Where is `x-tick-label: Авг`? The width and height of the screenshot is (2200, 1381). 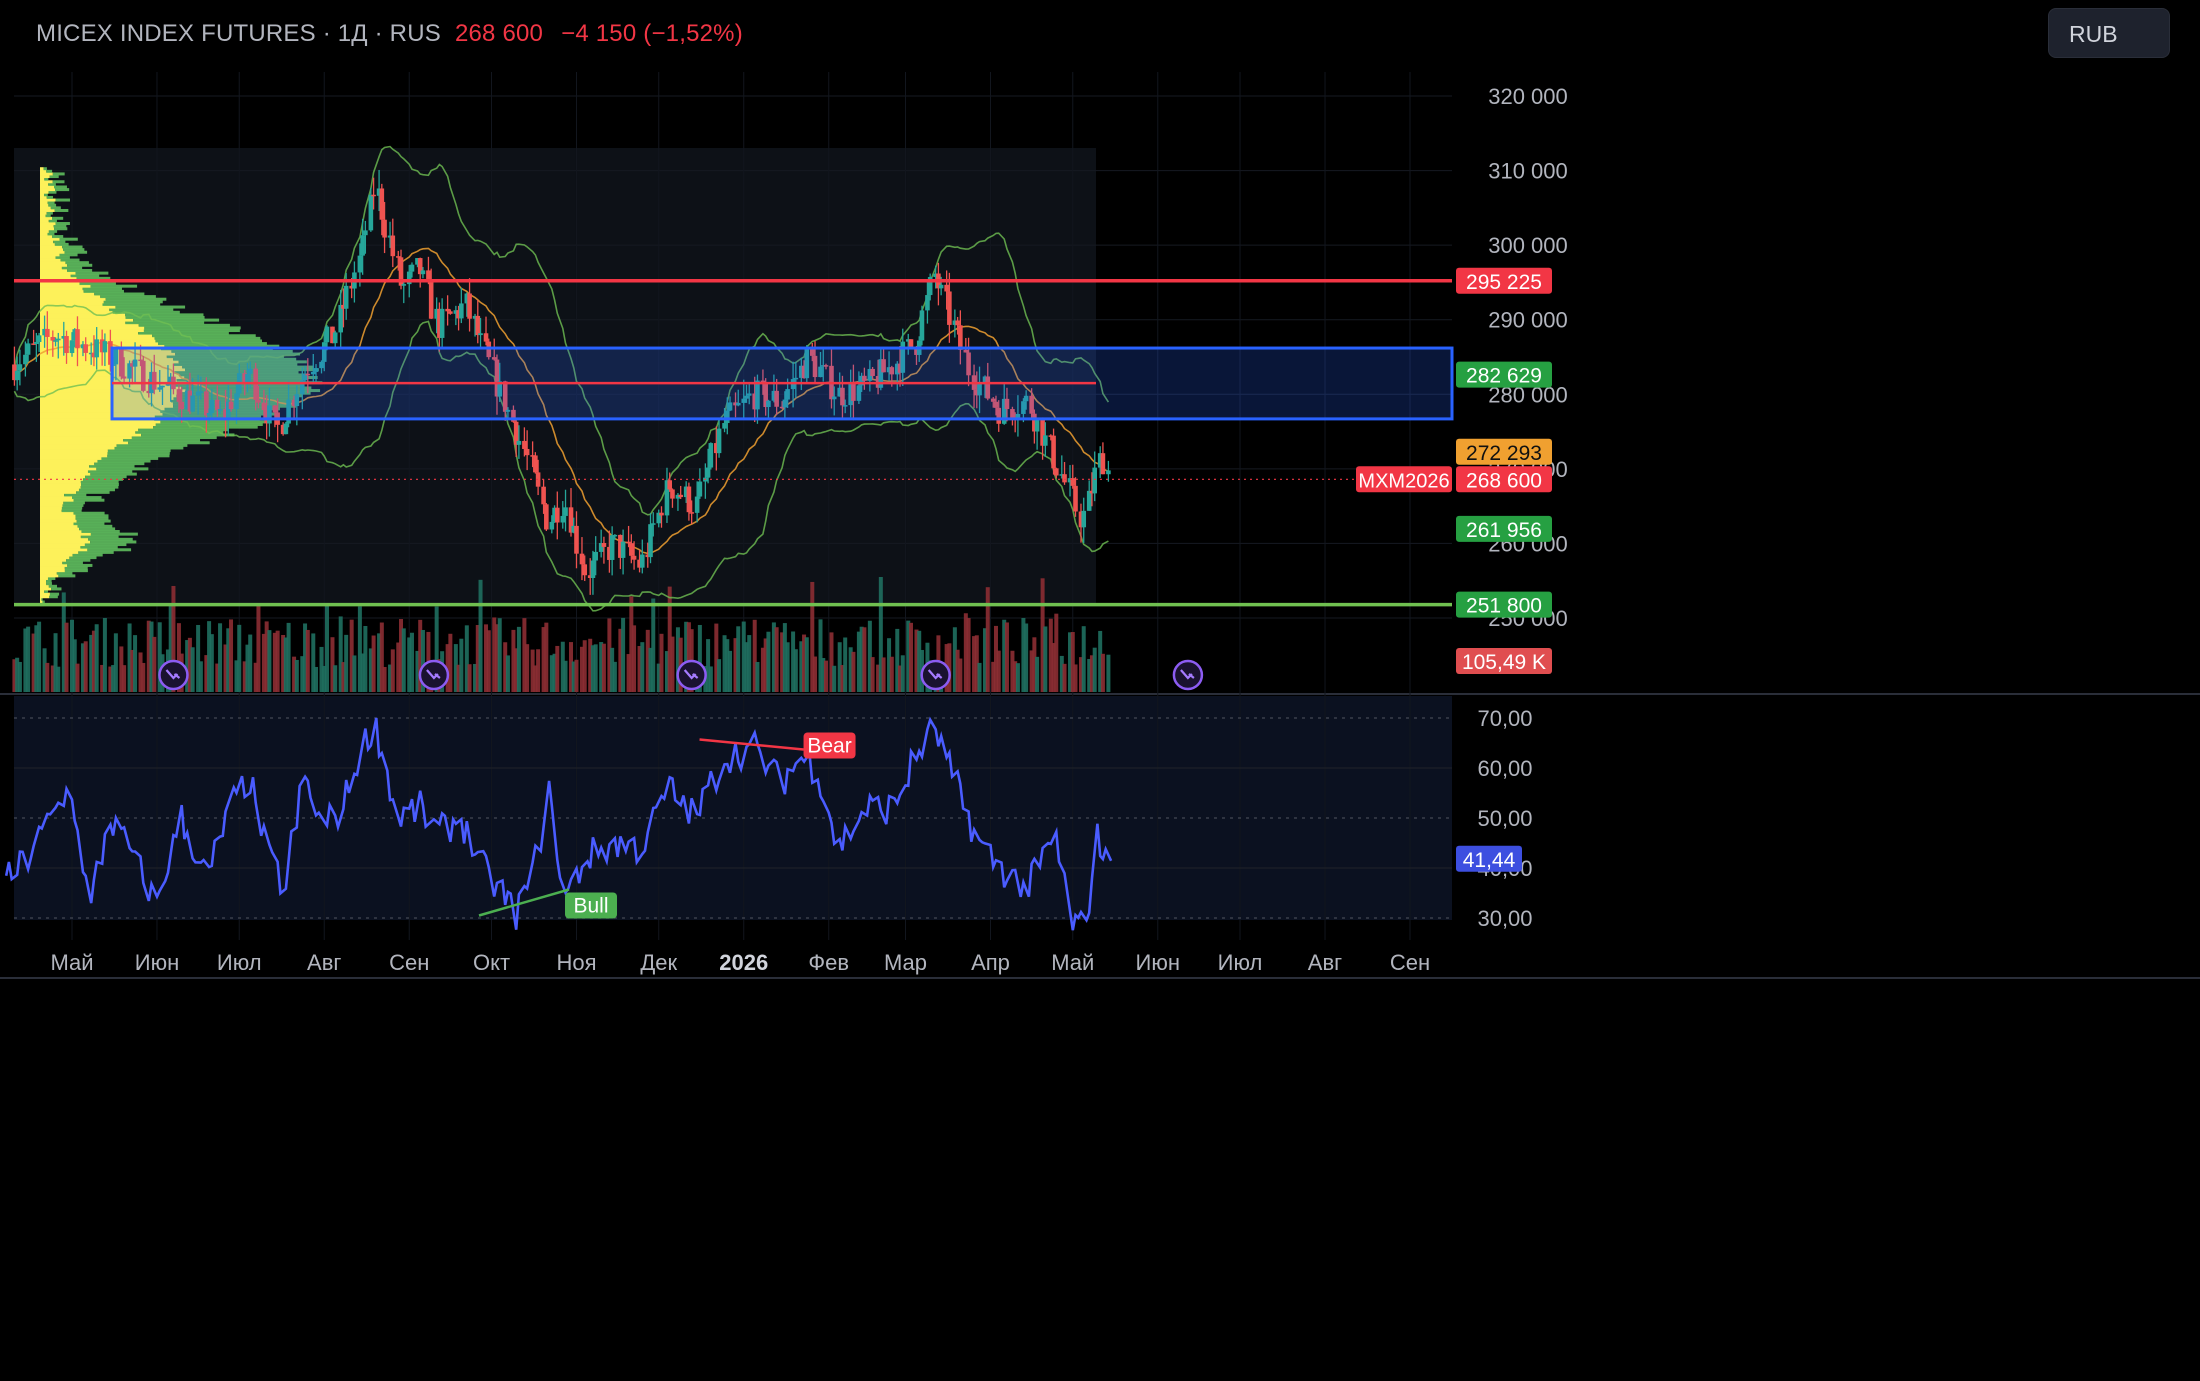 x-tick-label: Авг is located at coordinates (324, 962).